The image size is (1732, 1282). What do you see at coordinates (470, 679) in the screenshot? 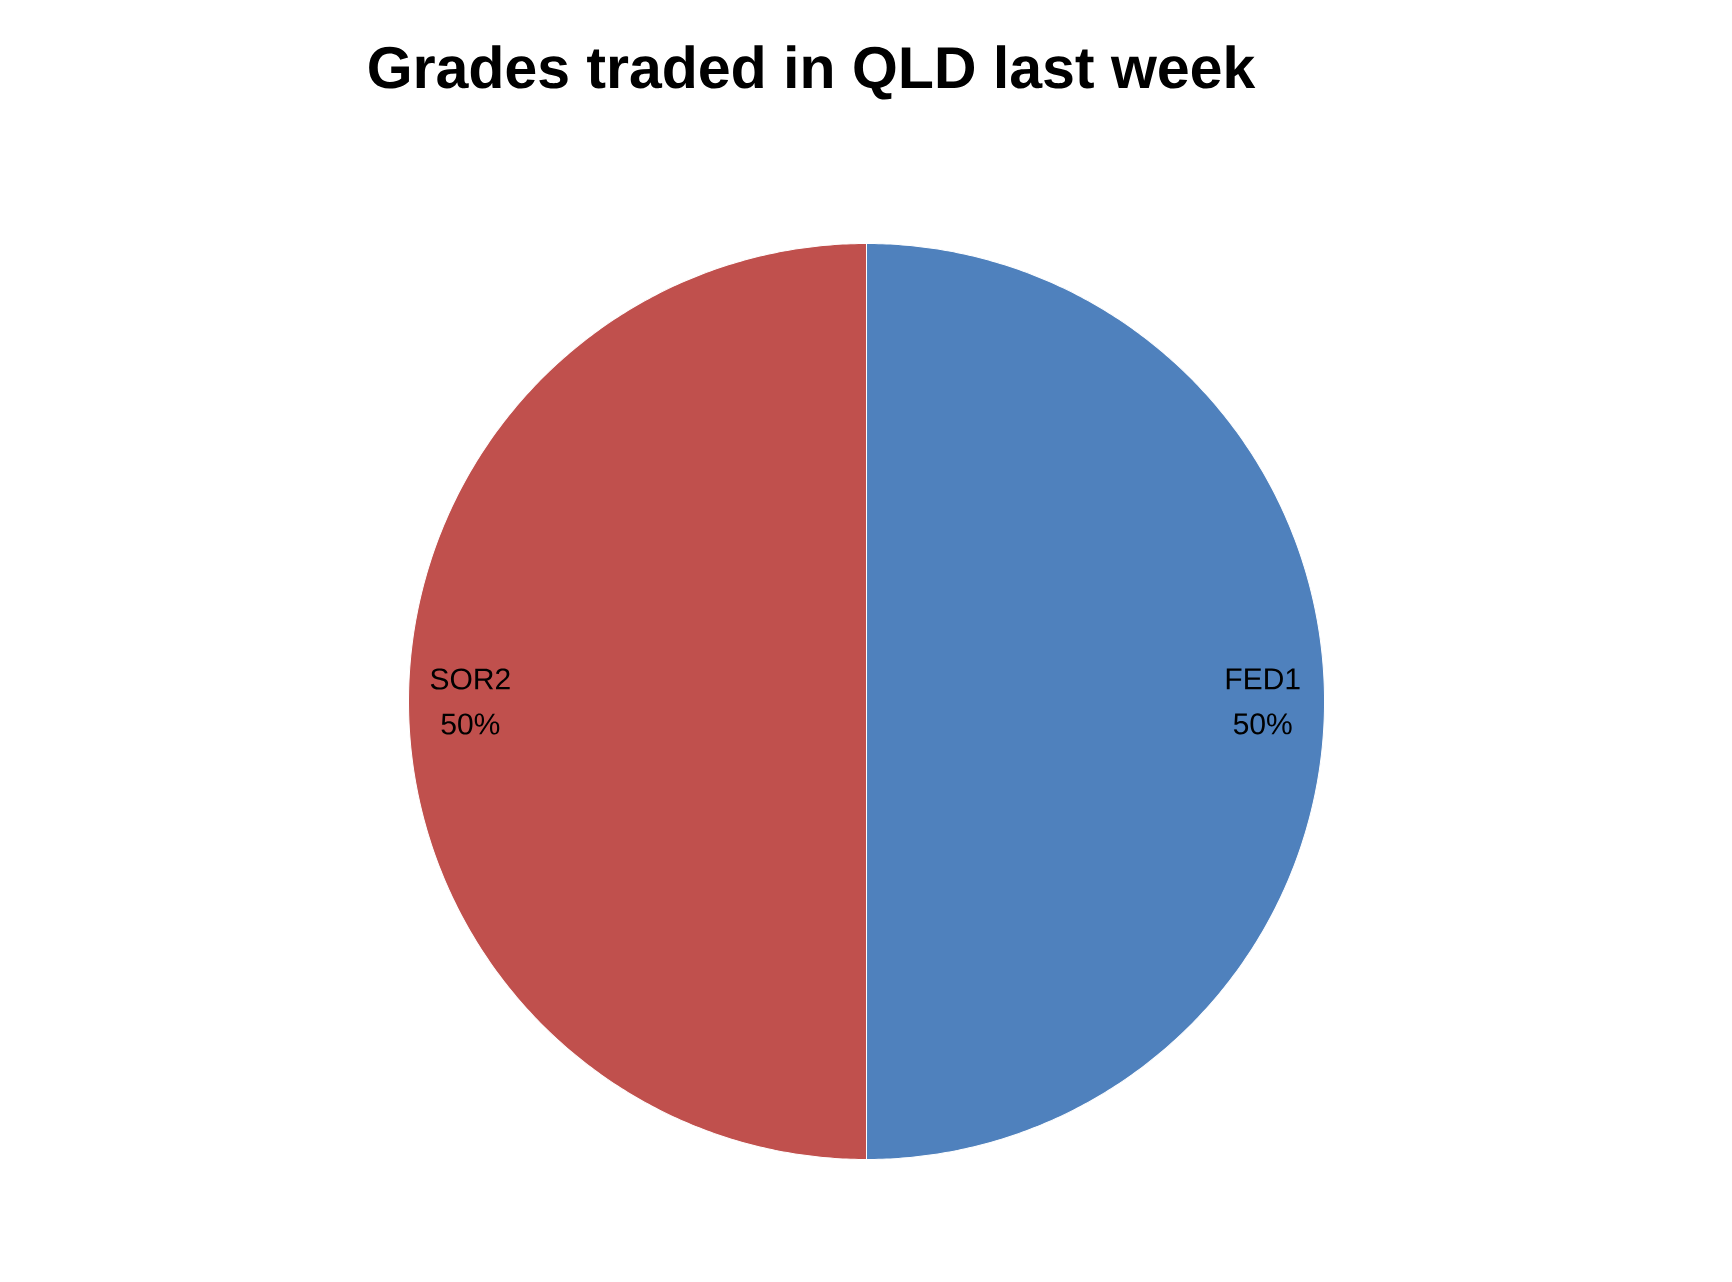
I see `slice-label: SOR2` at bounding box center [470, 679].